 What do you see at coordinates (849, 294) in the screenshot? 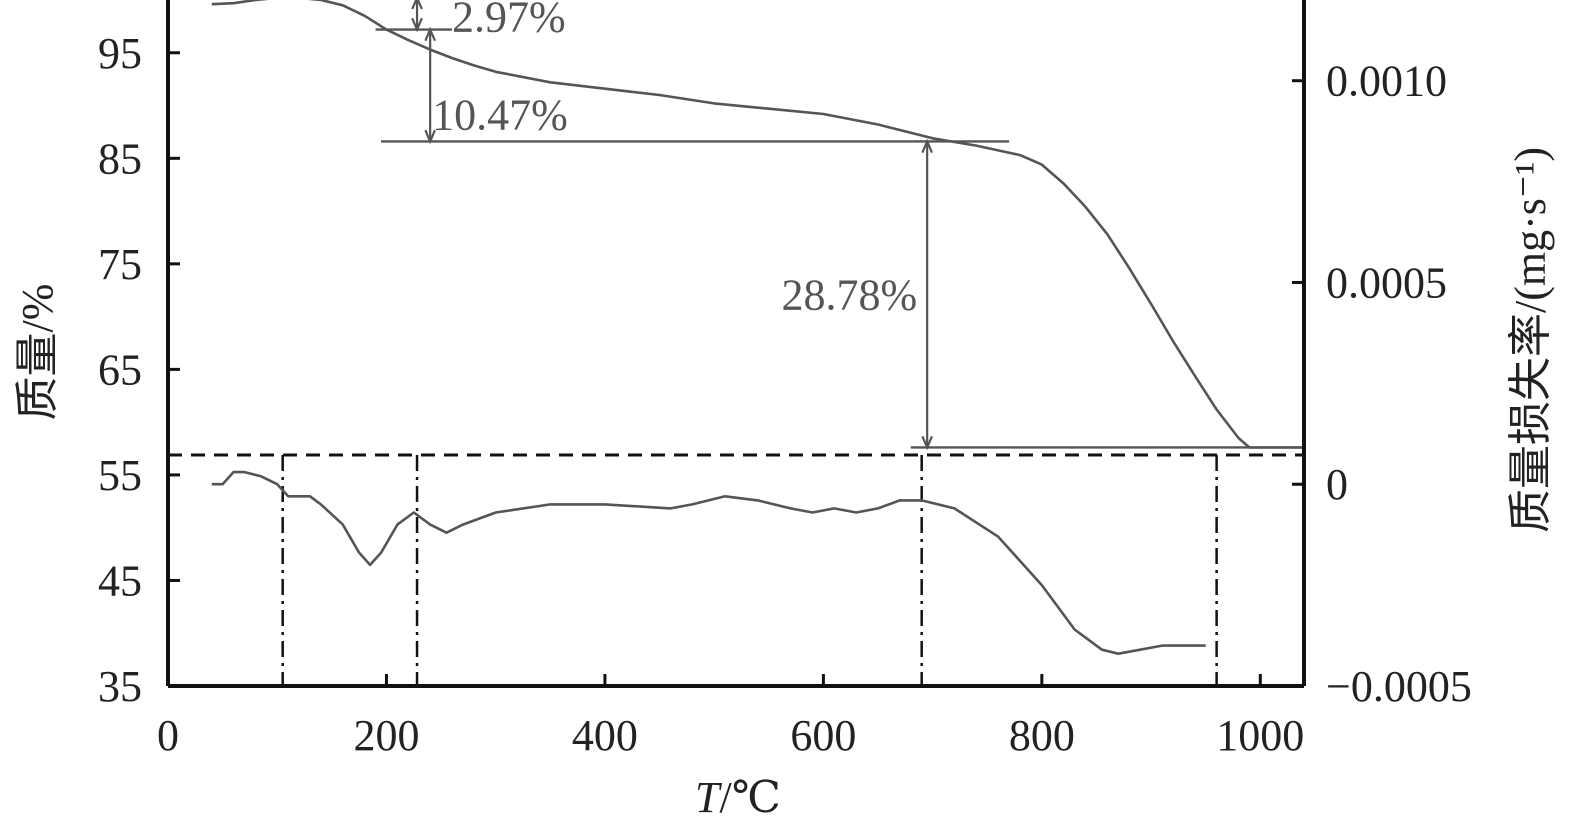
I see `mass-loss-label-3: 28.78%` at bounding box center [849, 294].